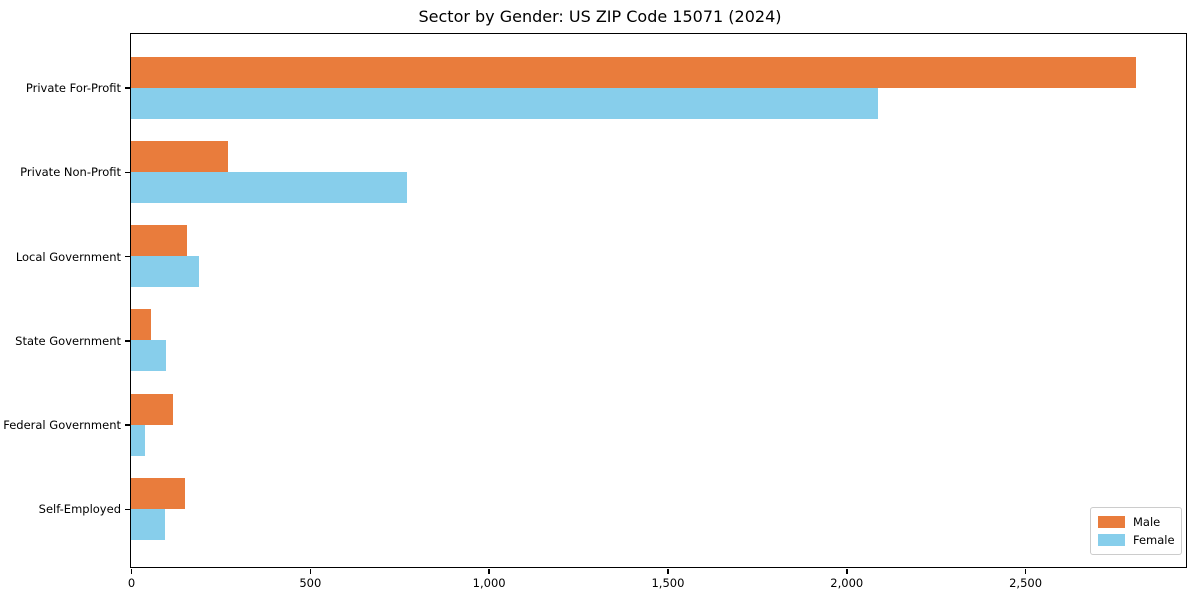 Image resolution: width=1200 pixels, height=600 pixels. Describe the element at coordinates (633, 72) in the screenshot. I see `bar-male-private-for-profit` at that location.